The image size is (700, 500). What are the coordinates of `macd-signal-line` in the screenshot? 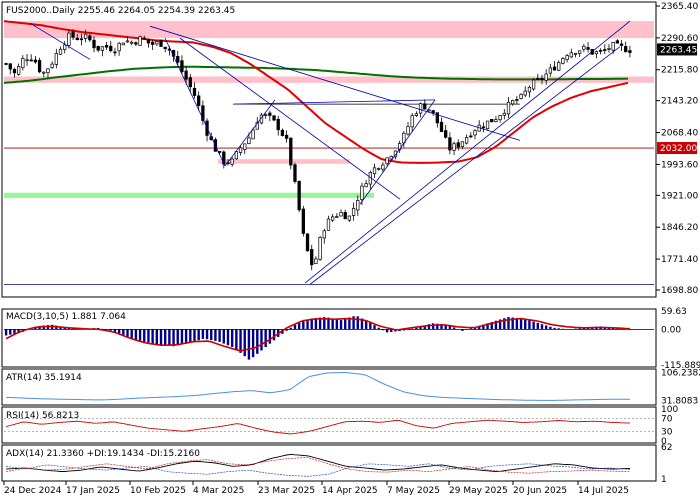 It's located at (317, 334).